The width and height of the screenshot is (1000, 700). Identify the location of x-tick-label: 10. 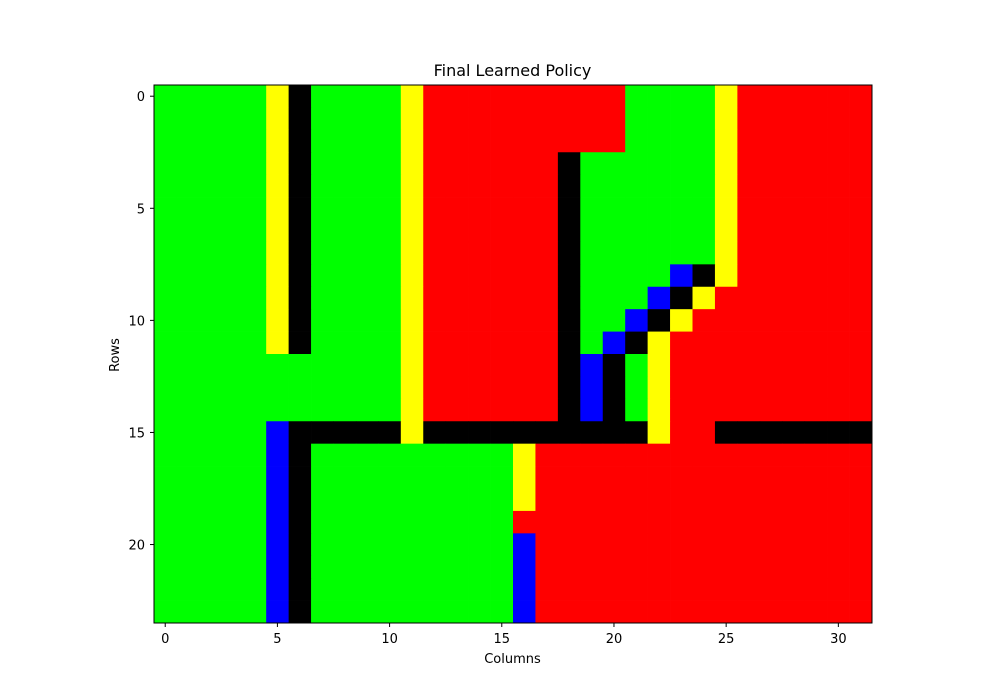
(389, 639).